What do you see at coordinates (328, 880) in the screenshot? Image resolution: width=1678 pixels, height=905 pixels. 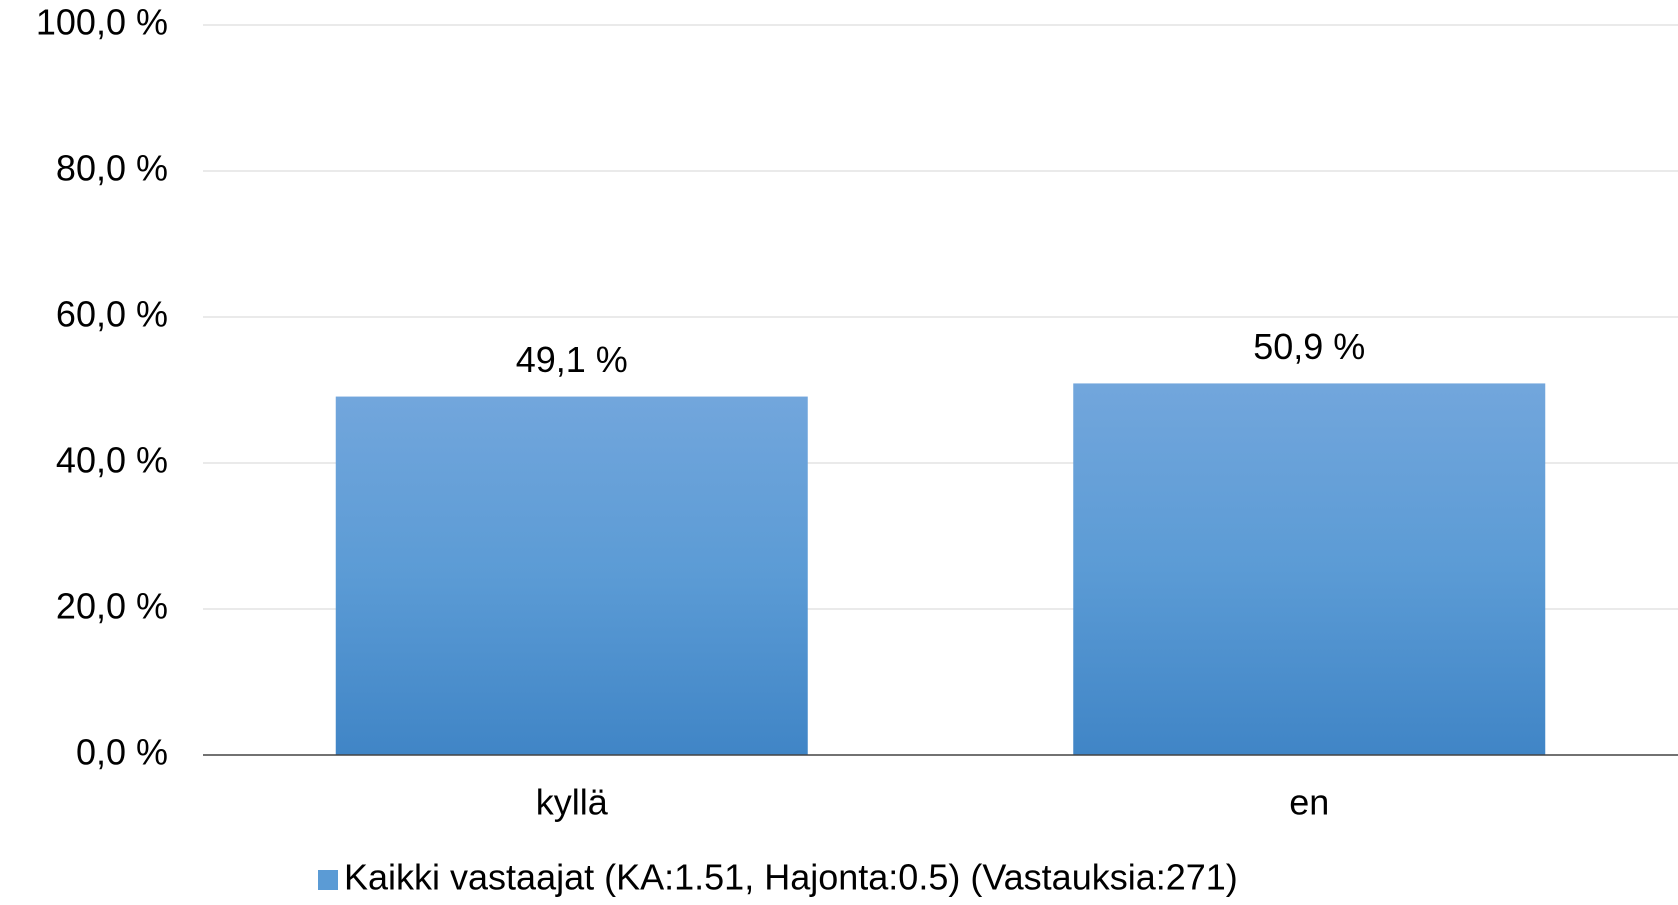 I see `legend-swatch` at bounding box center [328, 880].